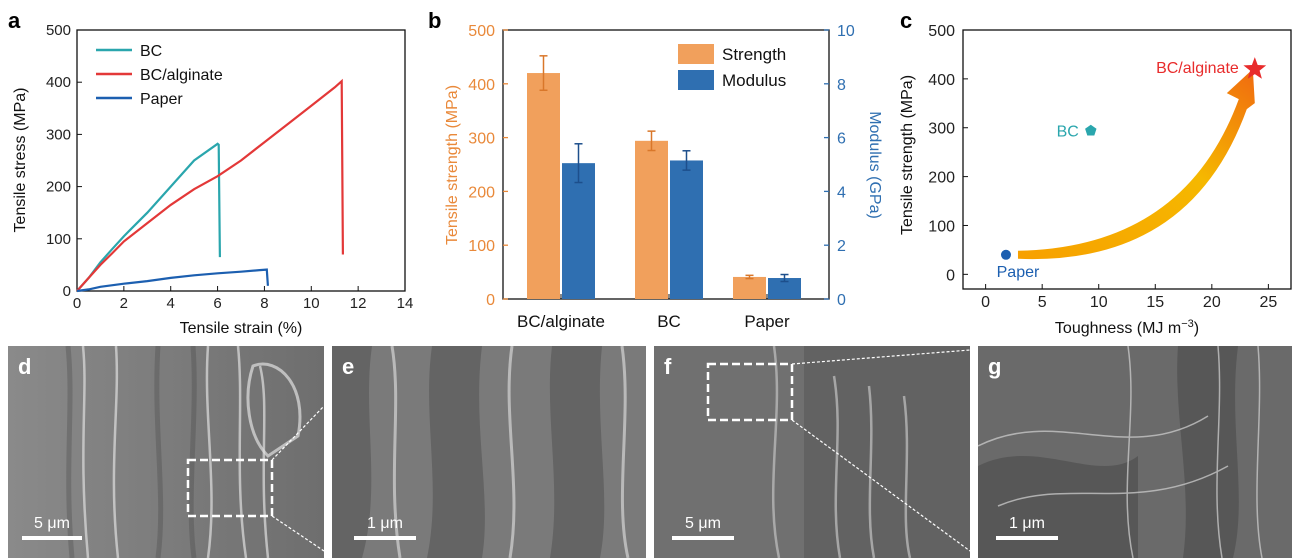  What do you see at coordinates (841, 246) in the screenshot?
I see `y2-tick-label: 2` at bounding box center [841, 246].